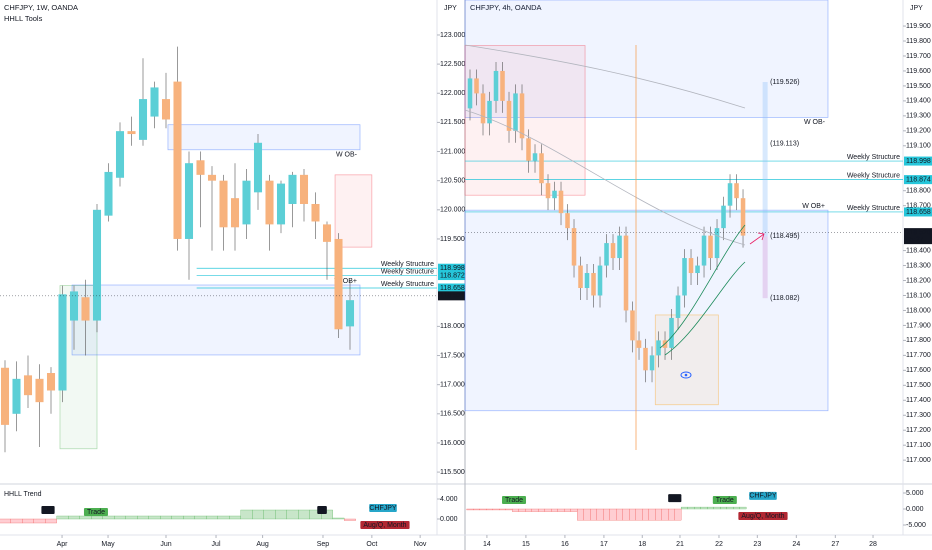 The height and width of the screenshot is (550, 932). What do you see at coordinates (918, 116) in the screenshot?
I see `y-tick-label: 119.300` at bounding box center [918, 116].